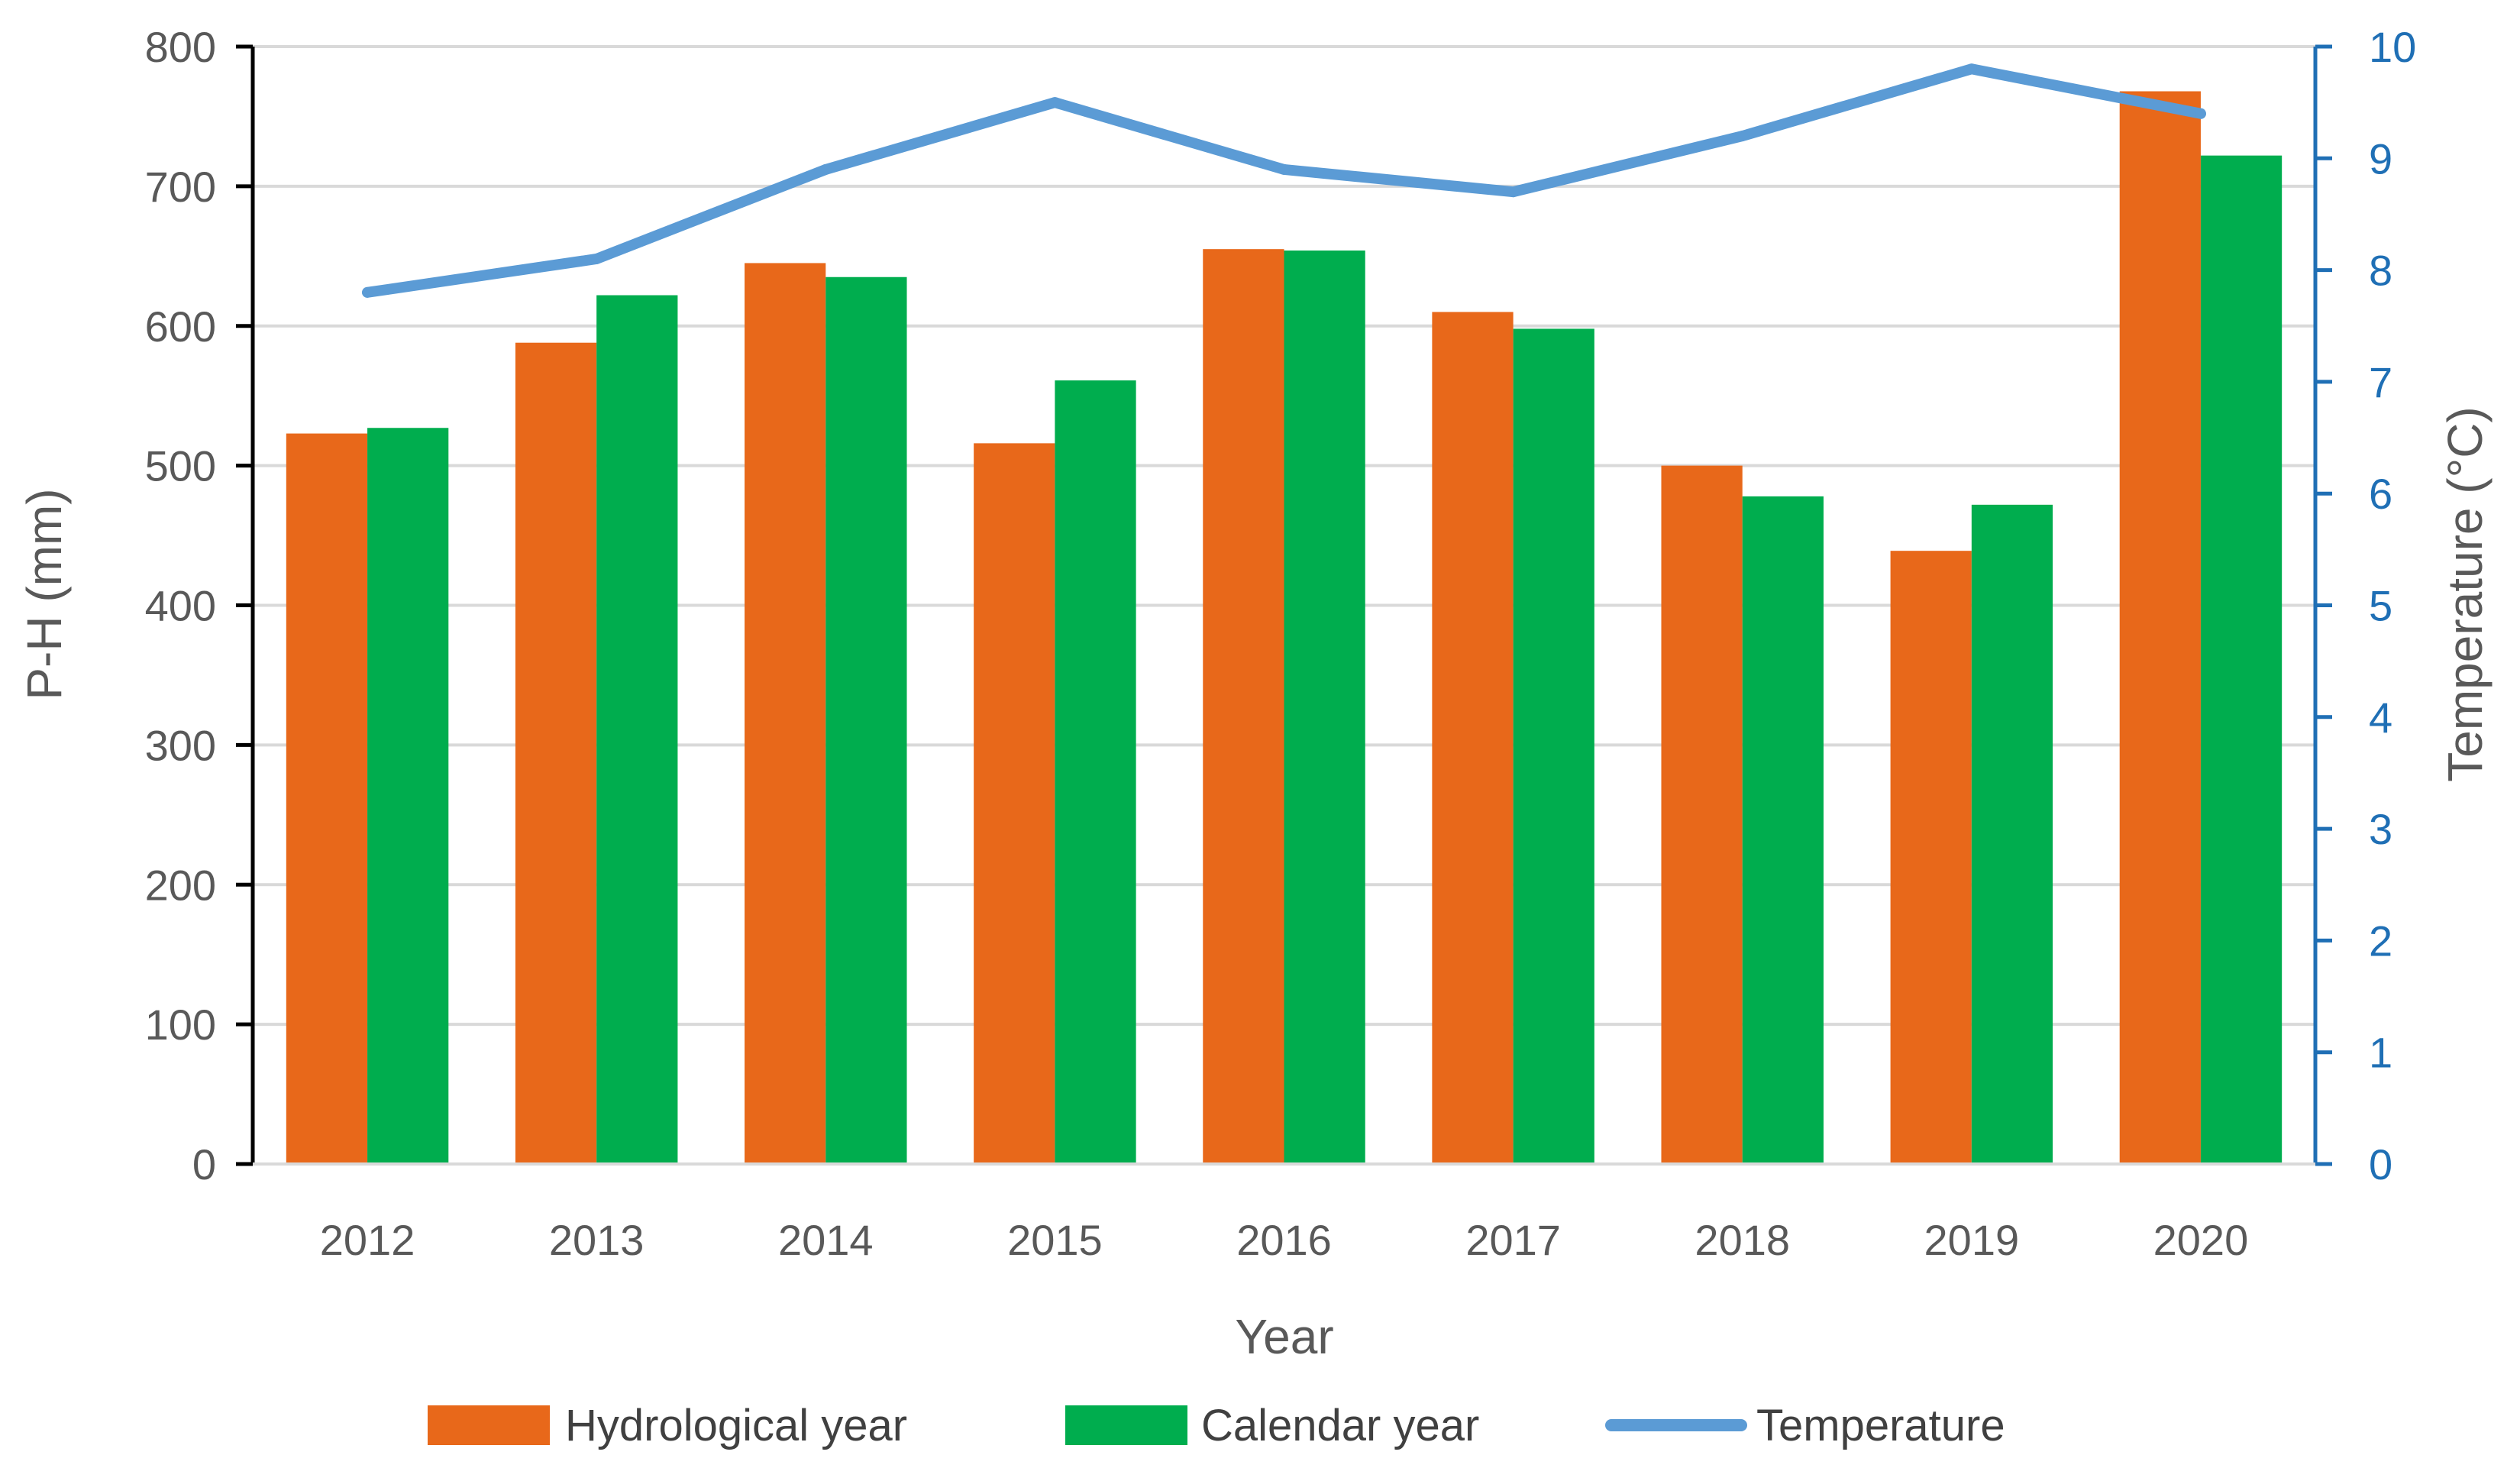 The height and width of the screenshot is (1468, 2520). What do you see at coordinates (2380, 494) in the screenshot?
I see `y2-tick-label-6: 6` at bounding box center [2380, 494].